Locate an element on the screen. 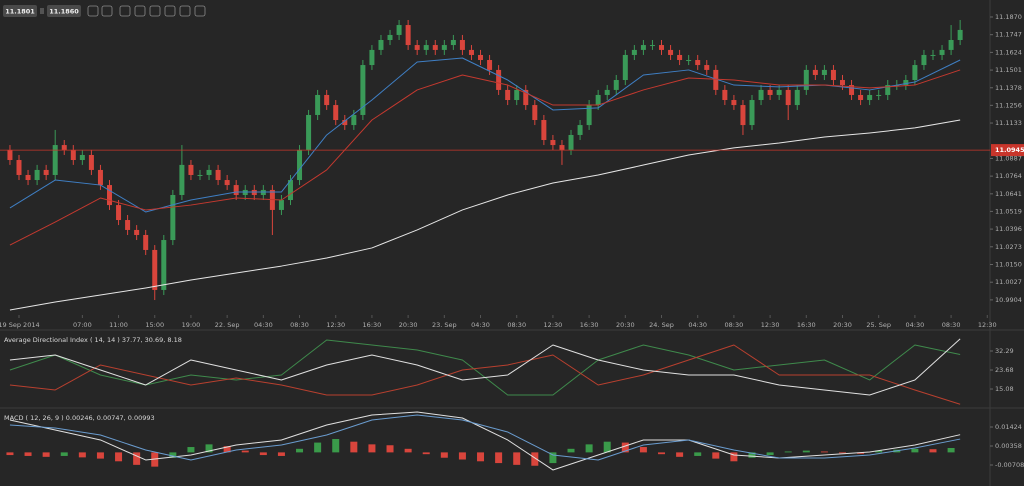 This screenshot has width=1024, height=486. bid-box is located at coordinates (20, 11).